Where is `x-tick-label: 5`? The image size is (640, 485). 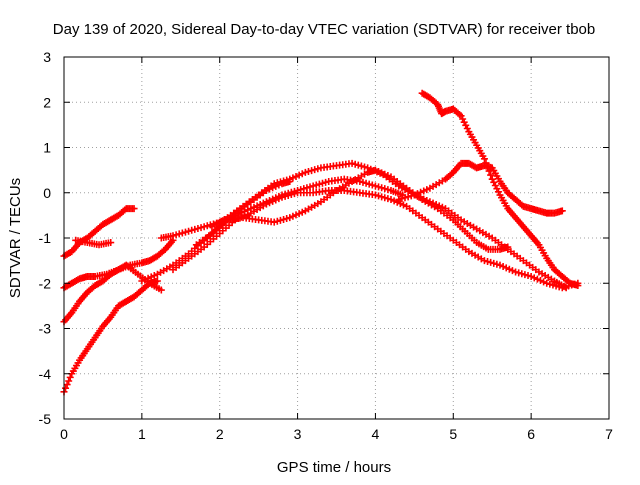 x-tick-label: 5 is located at coordinates (453, 434).